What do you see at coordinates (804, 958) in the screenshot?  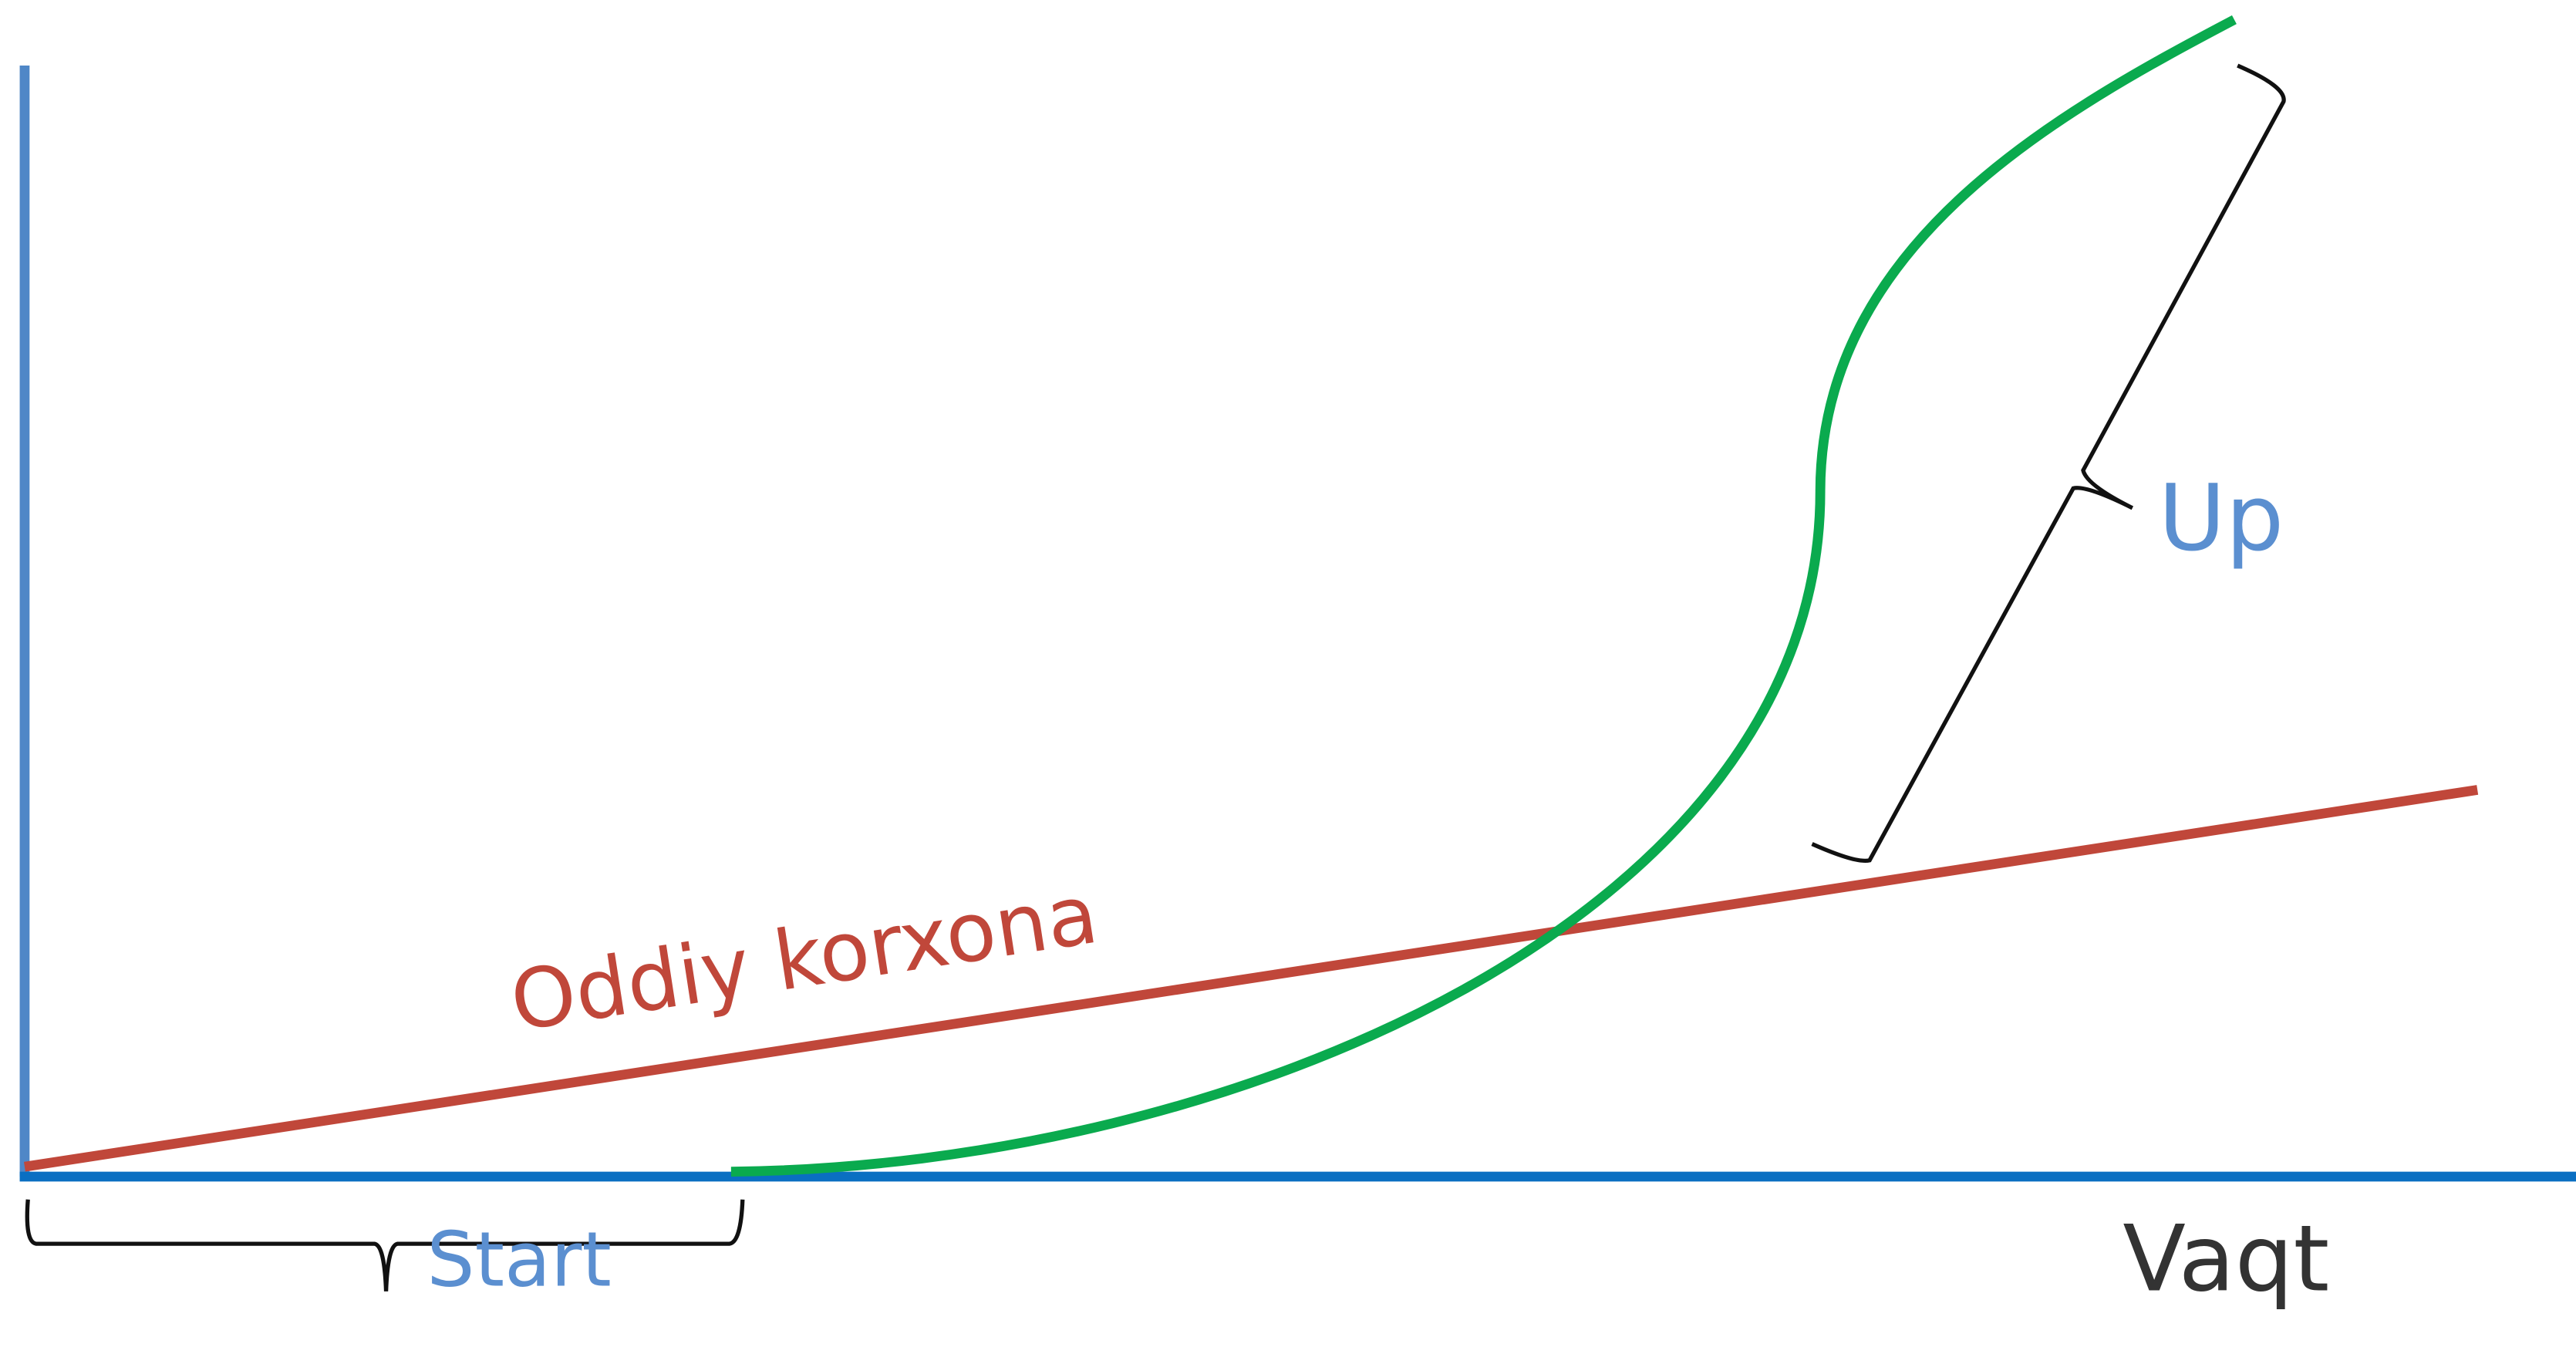 I see `line-label: Oddiy korxona` at bounding box center [804, 958].